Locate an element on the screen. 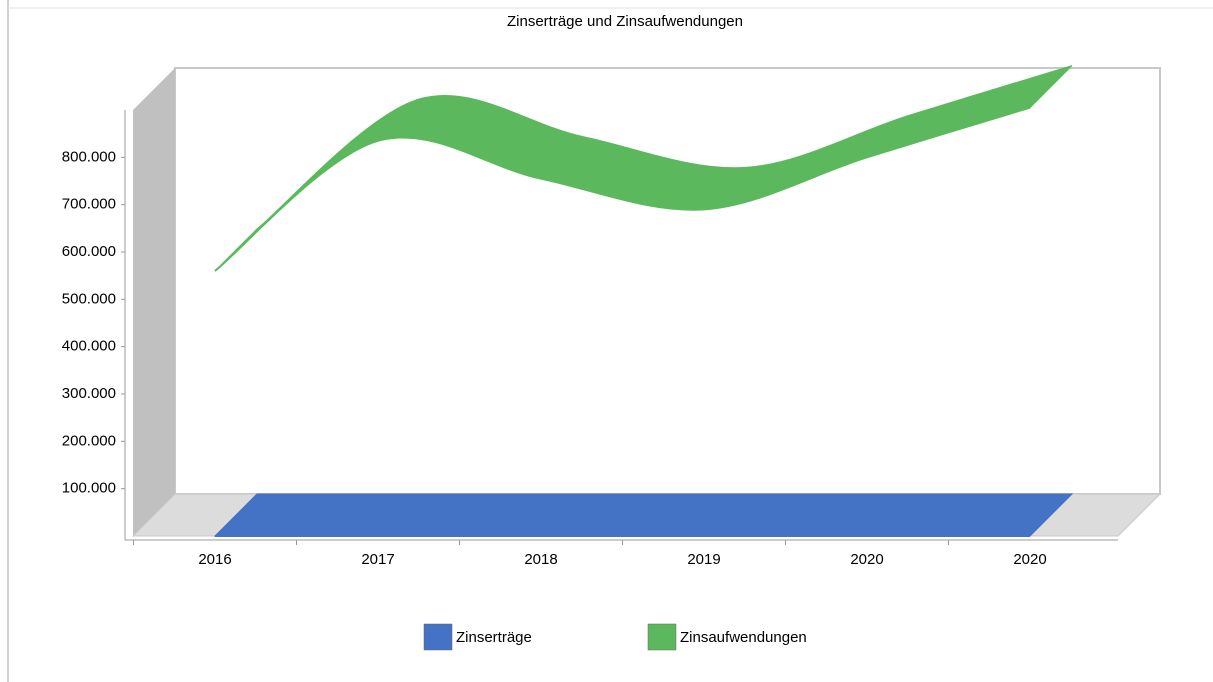 Image resolution: width=1213 pixels, height=682 pixels. x-tick-label: 2019 is located at coordinates (703, 559).